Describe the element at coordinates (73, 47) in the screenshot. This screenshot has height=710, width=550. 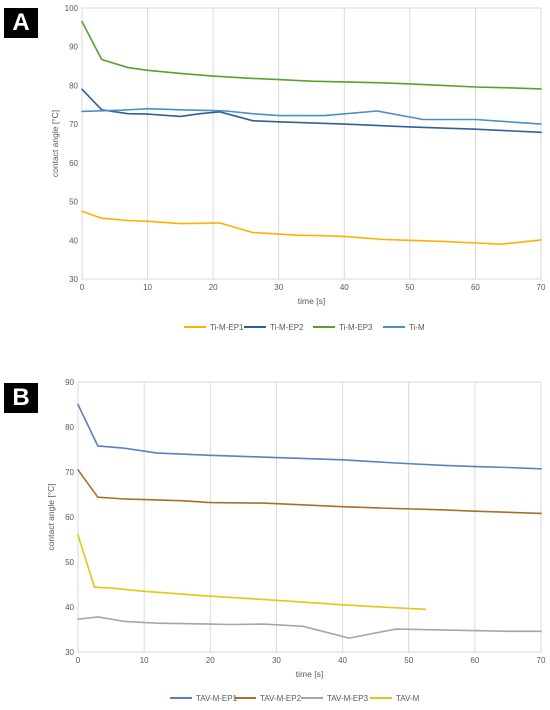
I see `chart-0-y-tick-label: 90` at that location.